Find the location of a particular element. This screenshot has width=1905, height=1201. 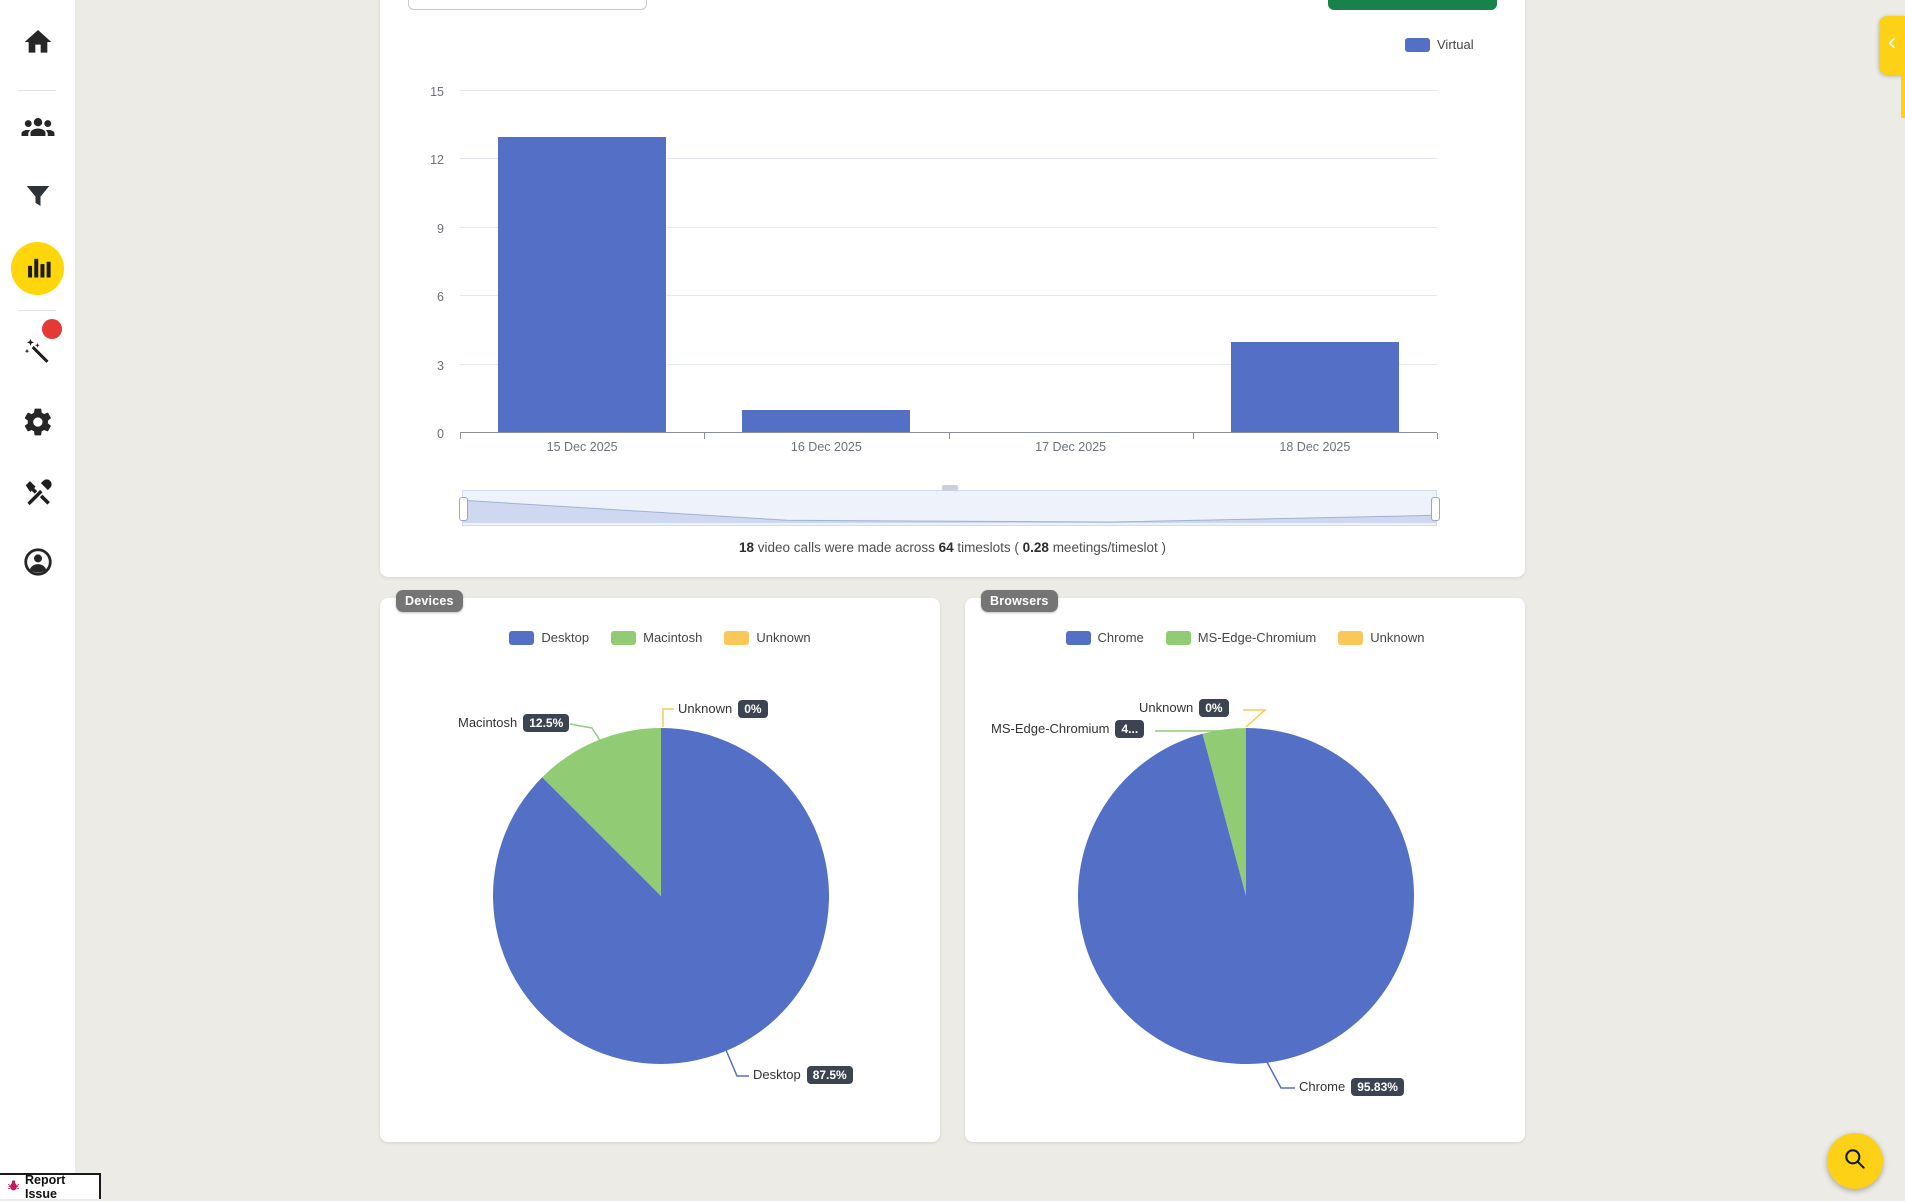

datazoom-slider is located at coordinates (949, 505).